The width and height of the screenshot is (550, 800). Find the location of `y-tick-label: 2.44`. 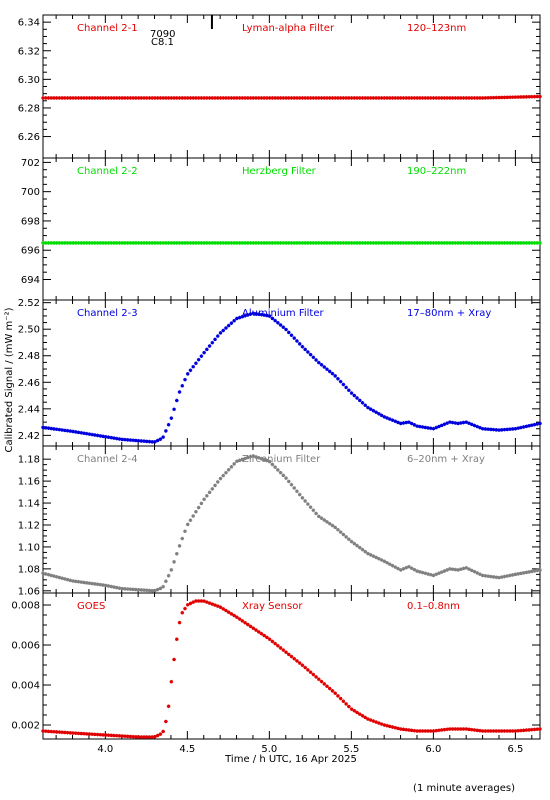

y-tick-label: 2.44 is located at coordinates (29, 409).